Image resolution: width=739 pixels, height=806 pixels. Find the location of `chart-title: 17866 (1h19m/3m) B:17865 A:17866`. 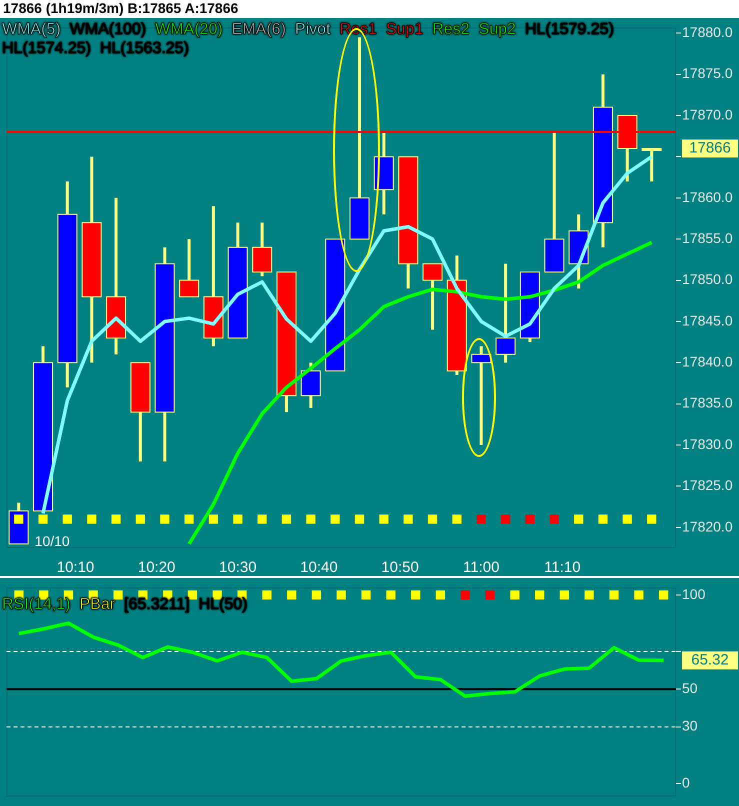

chart-title: 17866 (1h19m/3m) B:17865 A:17866 is located at coordinates (121, 9).